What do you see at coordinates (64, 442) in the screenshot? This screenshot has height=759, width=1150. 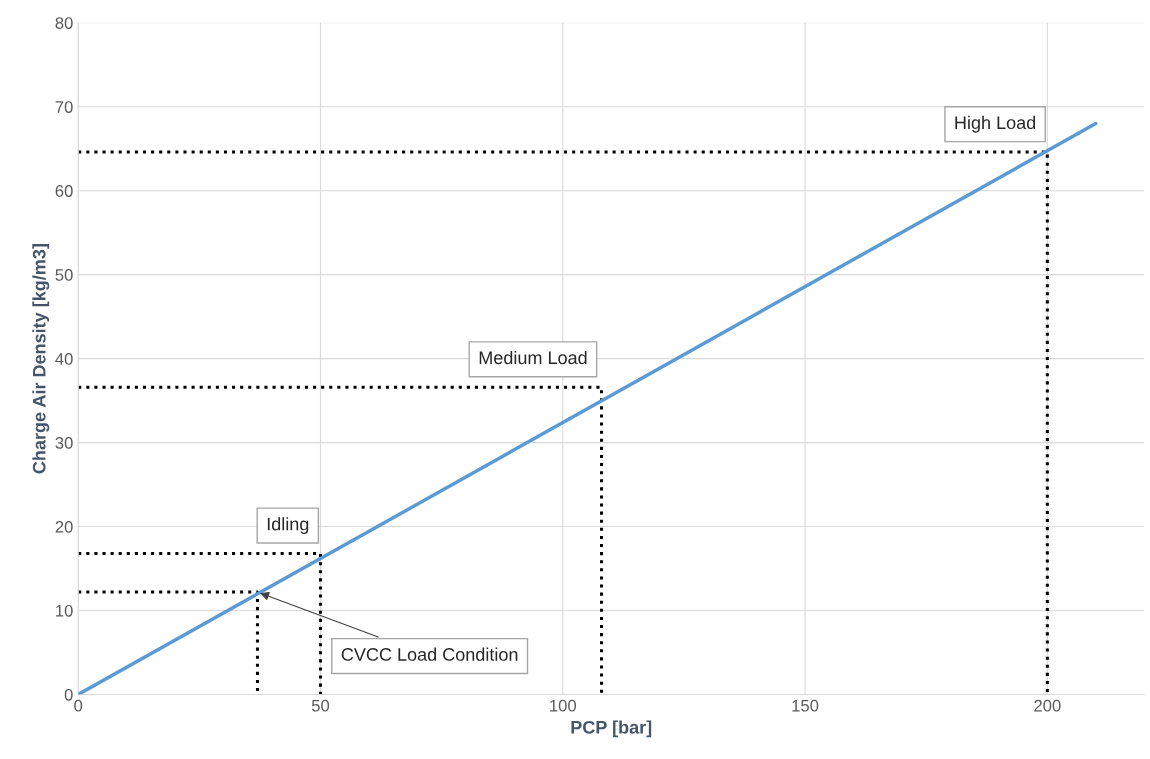 I see `y-tick-label: 30` at bounding box center [64, 442].